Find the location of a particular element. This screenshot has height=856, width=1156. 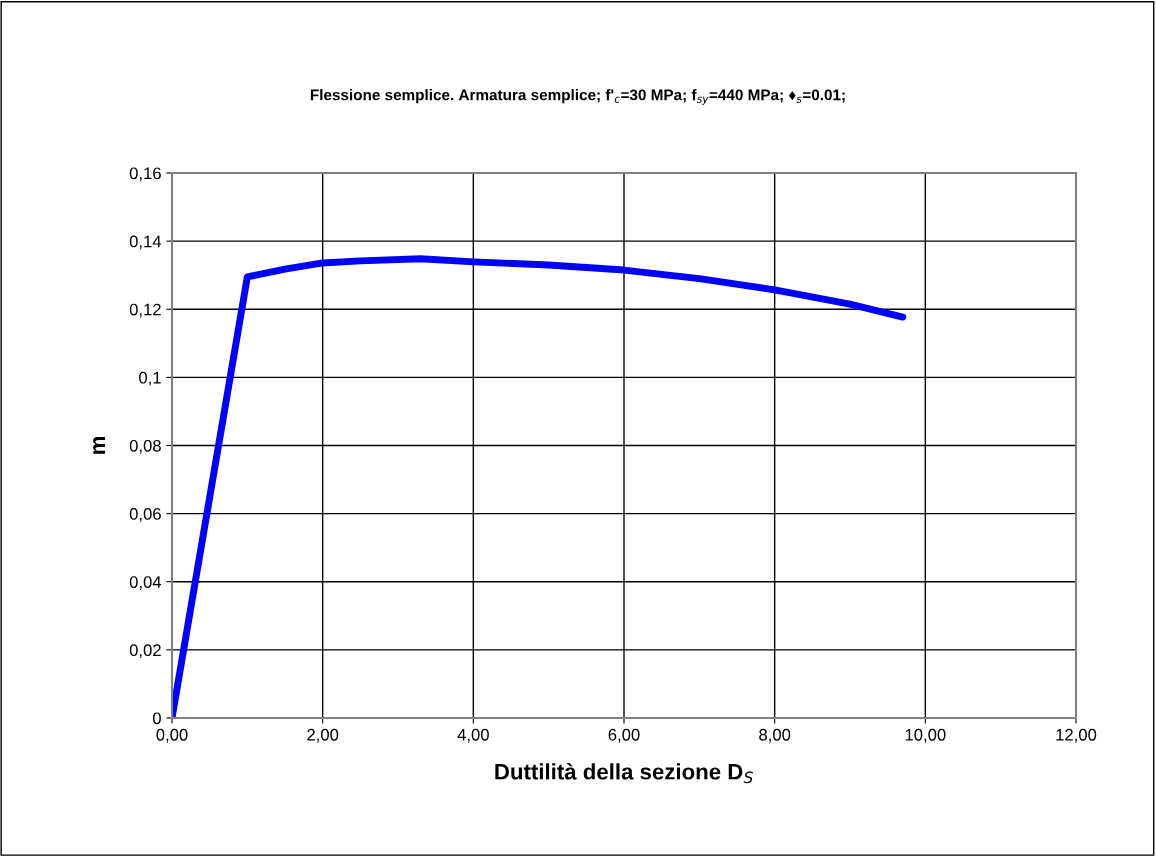

y-tick-label: 0 is located at coordinates (156, 718).